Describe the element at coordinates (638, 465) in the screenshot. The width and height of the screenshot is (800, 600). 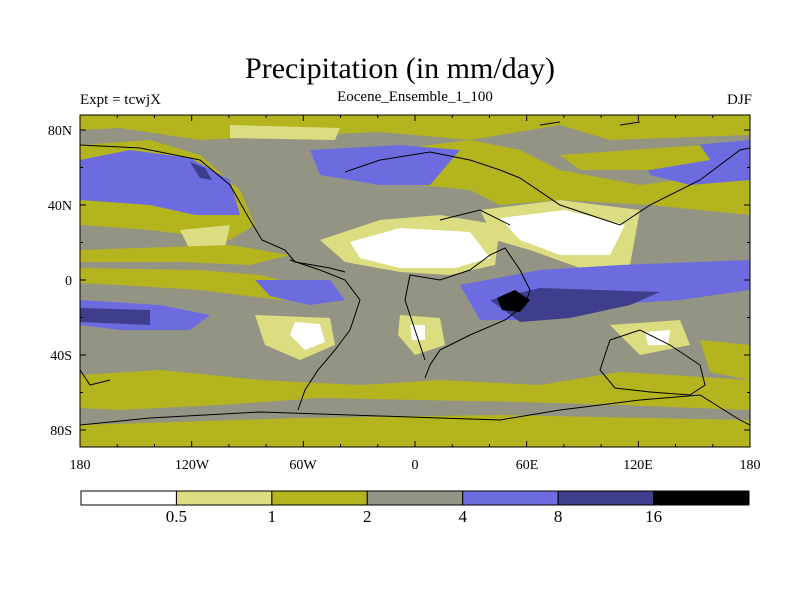
I see `lon-label: 120E` at that location.